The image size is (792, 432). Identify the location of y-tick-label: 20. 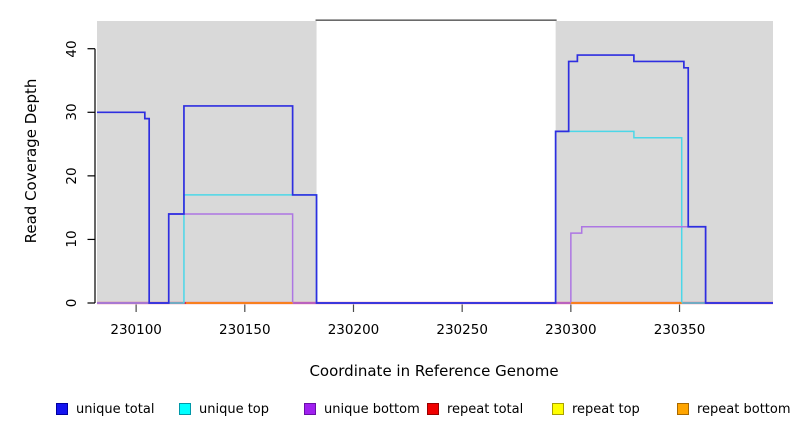
(72, 176).